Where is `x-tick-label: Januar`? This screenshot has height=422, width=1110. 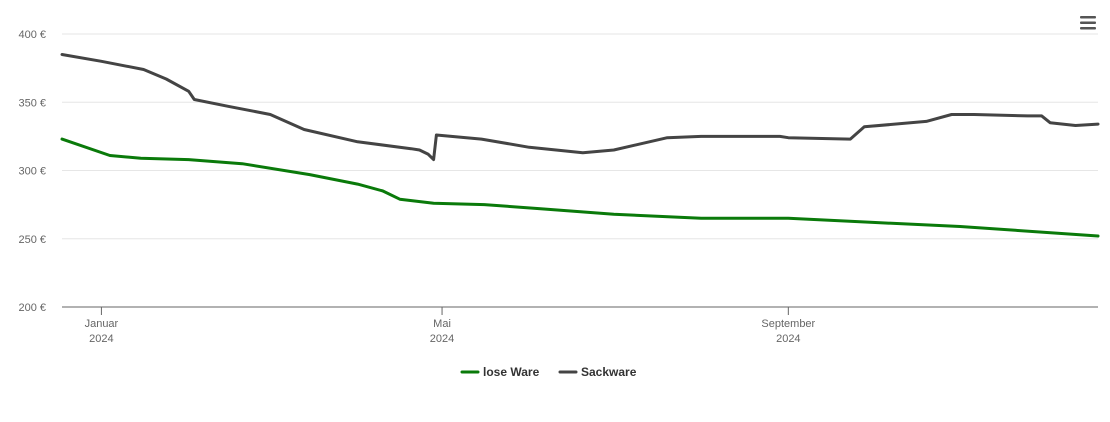 x-tick-label: Januar is located at coordinates (102, 324).